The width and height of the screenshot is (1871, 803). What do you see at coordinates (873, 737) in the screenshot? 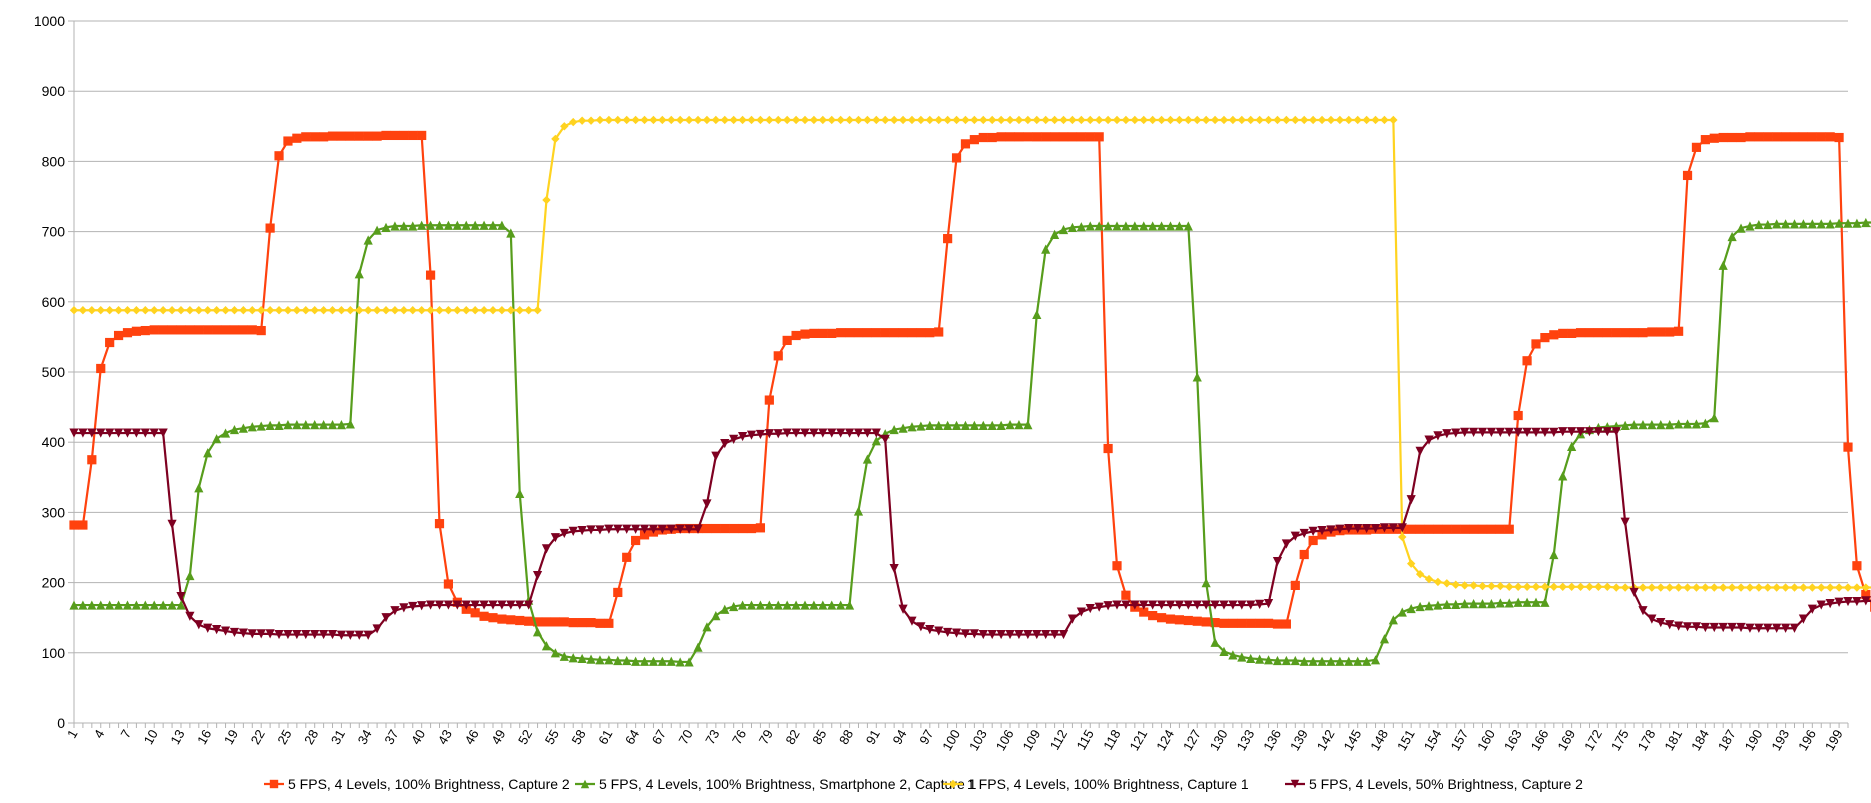
I see `x-tick-label: 91` at bounding box center [873, 737].